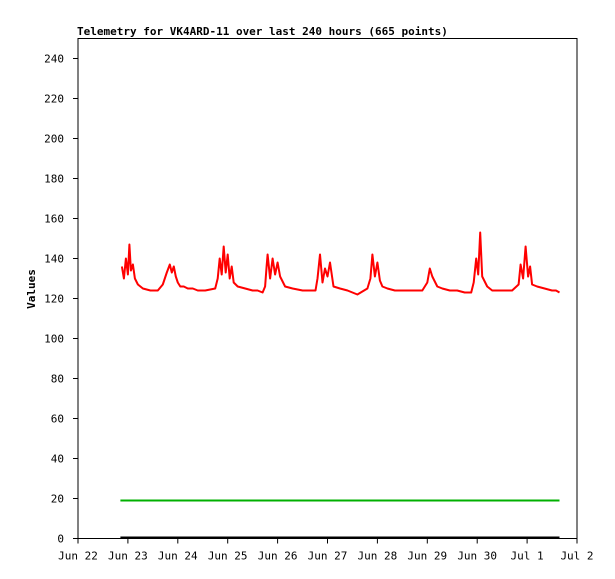 The height and width of the screenshot is (579, 615). Describe the element at coordinates (54, 59) in the screenshot. I see `y-tick-label: 240` at that location.